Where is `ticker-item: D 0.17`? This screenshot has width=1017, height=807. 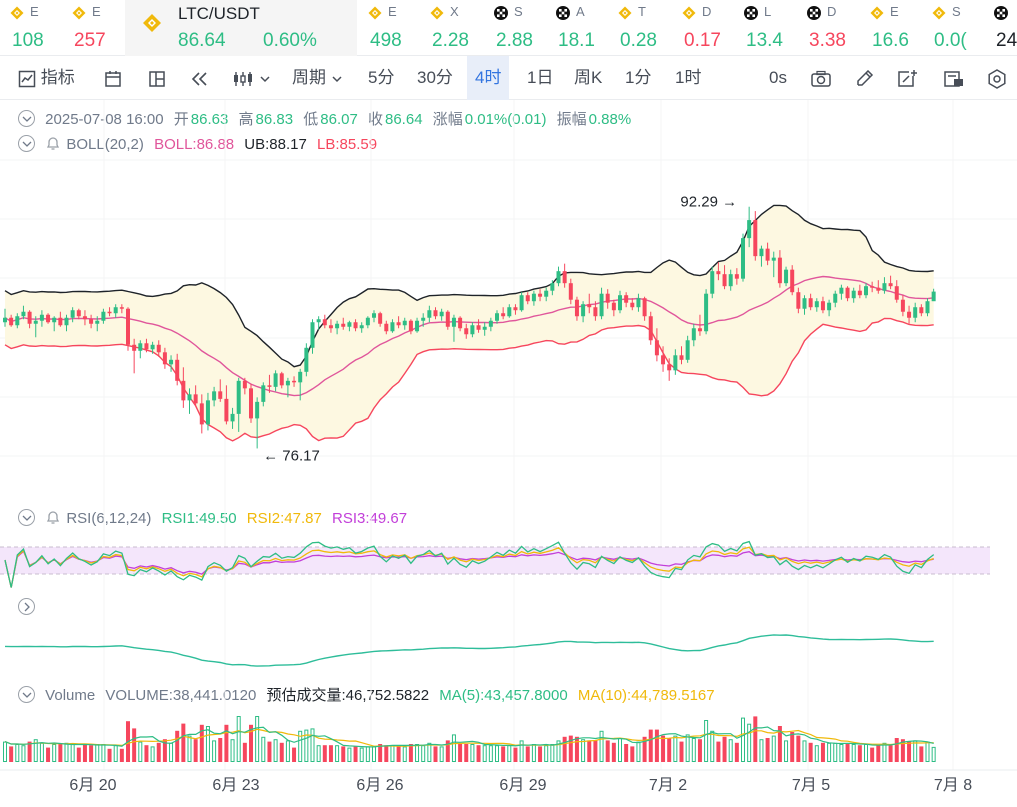 ticker-item: D 0.17 is located at coordinates (703, 27).